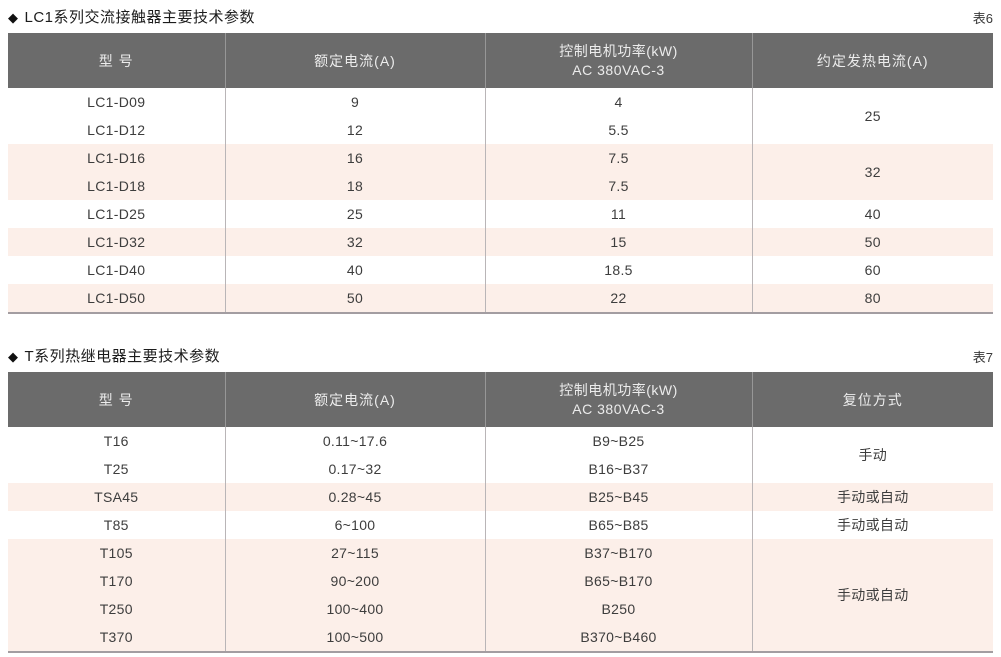 Image resolution: width=1001 pixels, height=657 pixels. Describe the element at coordinates (117, 186) in the screenshot. I see `model-cell: LC1-D18` at that location.